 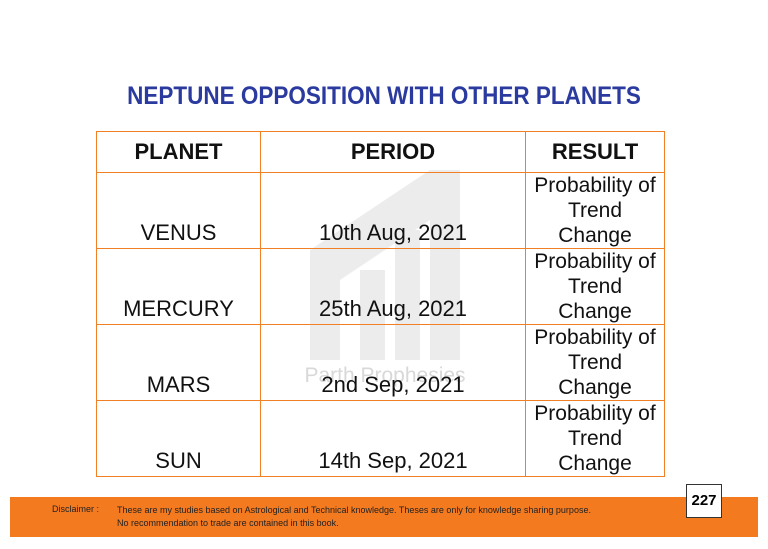 I want to click on title: NEPTUNE OPPOSITION WITH OTHER PLANETS, so click(x=384, y=96).